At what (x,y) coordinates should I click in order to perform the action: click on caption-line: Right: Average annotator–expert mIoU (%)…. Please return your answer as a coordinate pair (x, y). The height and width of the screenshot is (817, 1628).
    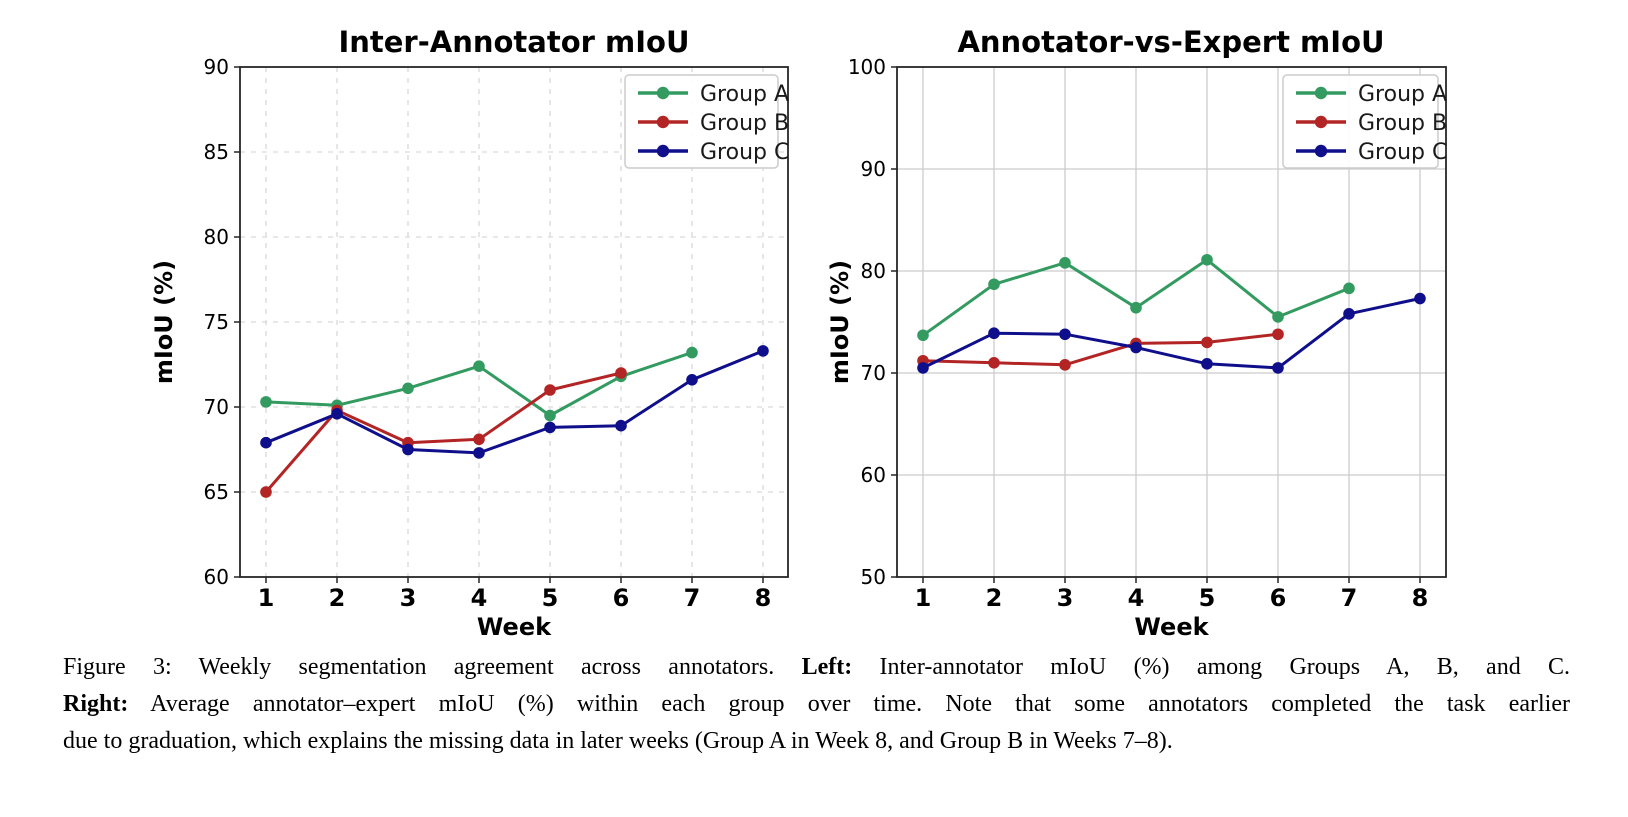
    Looking at the image, I should click on (816, 704).